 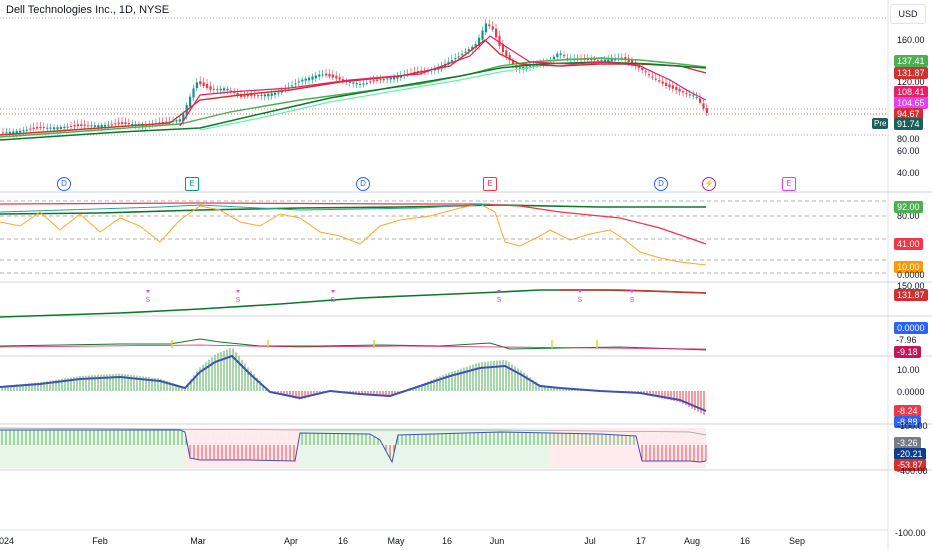 I want to click on time-axis-label: Jul, so click(x=590, y=541).